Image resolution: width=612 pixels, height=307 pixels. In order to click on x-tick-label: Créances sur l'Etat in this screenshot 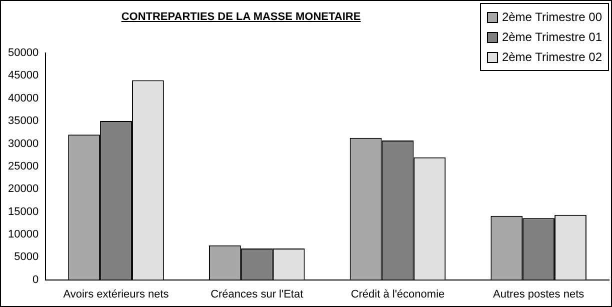, I will do `click(257, 294)`.